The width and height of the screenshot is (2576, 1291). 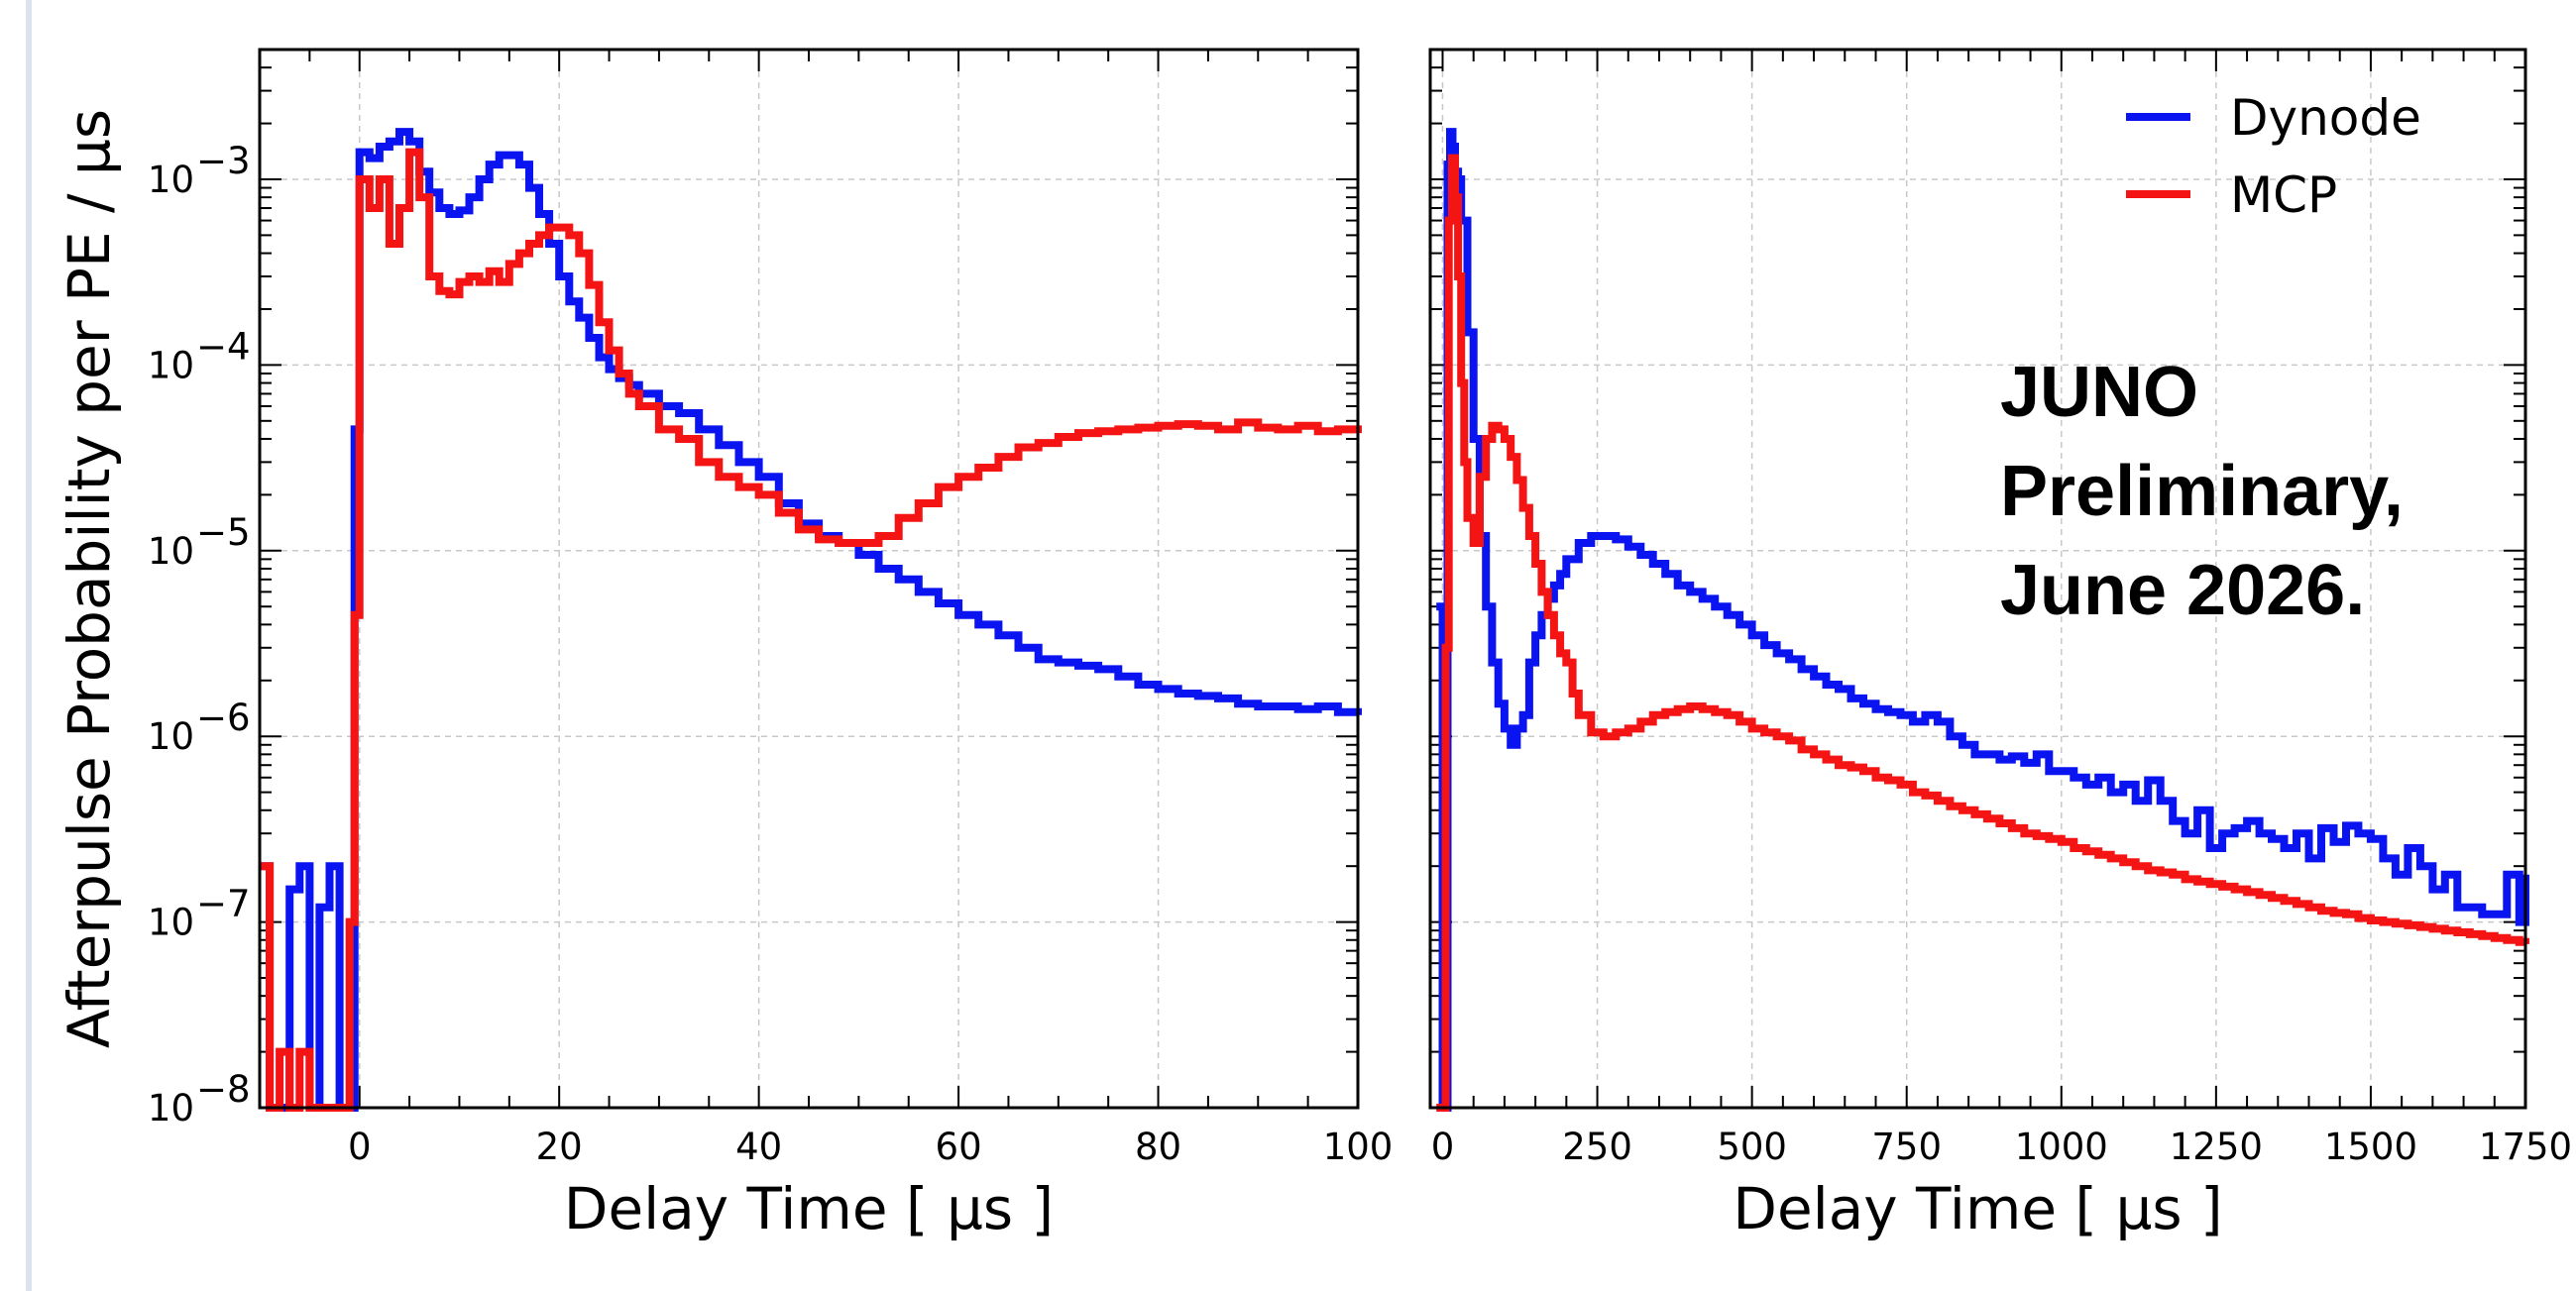 What do you see at coordinates (2216, 1147) in the screenshot?
I see `x-tick-label: 1250` at bounding box center [2216, 1147].